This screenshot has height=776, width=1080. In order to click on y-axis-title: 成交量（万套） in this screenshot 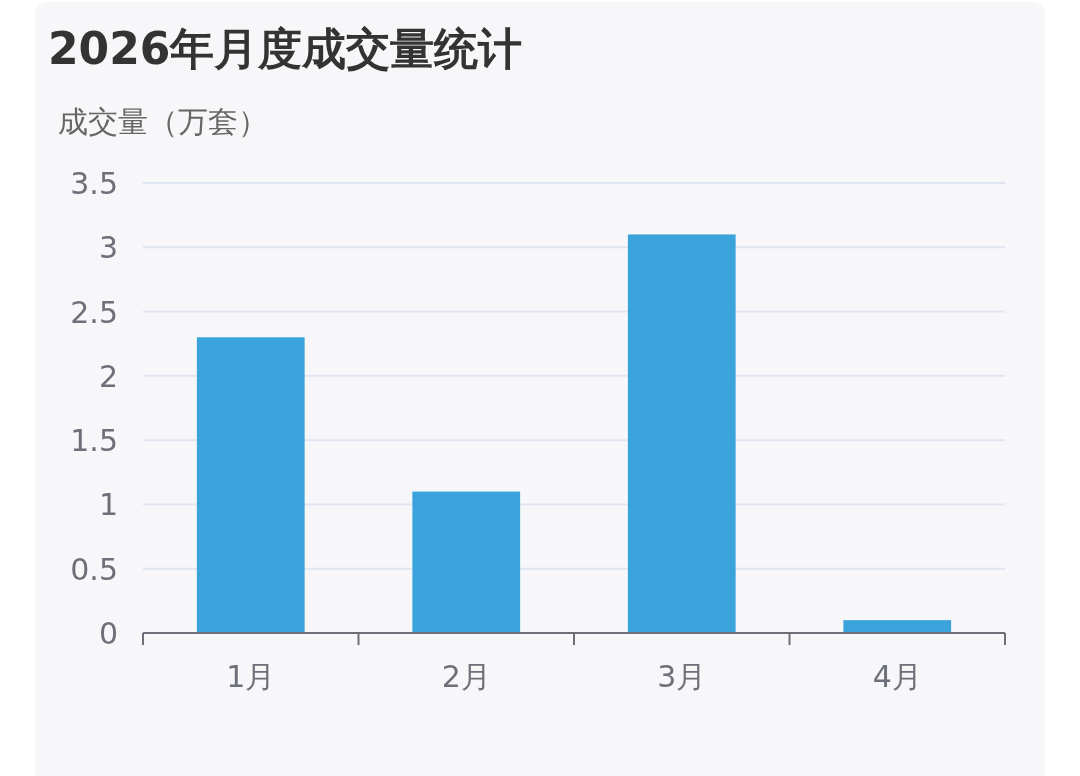, I will do `click(163, 121)`.